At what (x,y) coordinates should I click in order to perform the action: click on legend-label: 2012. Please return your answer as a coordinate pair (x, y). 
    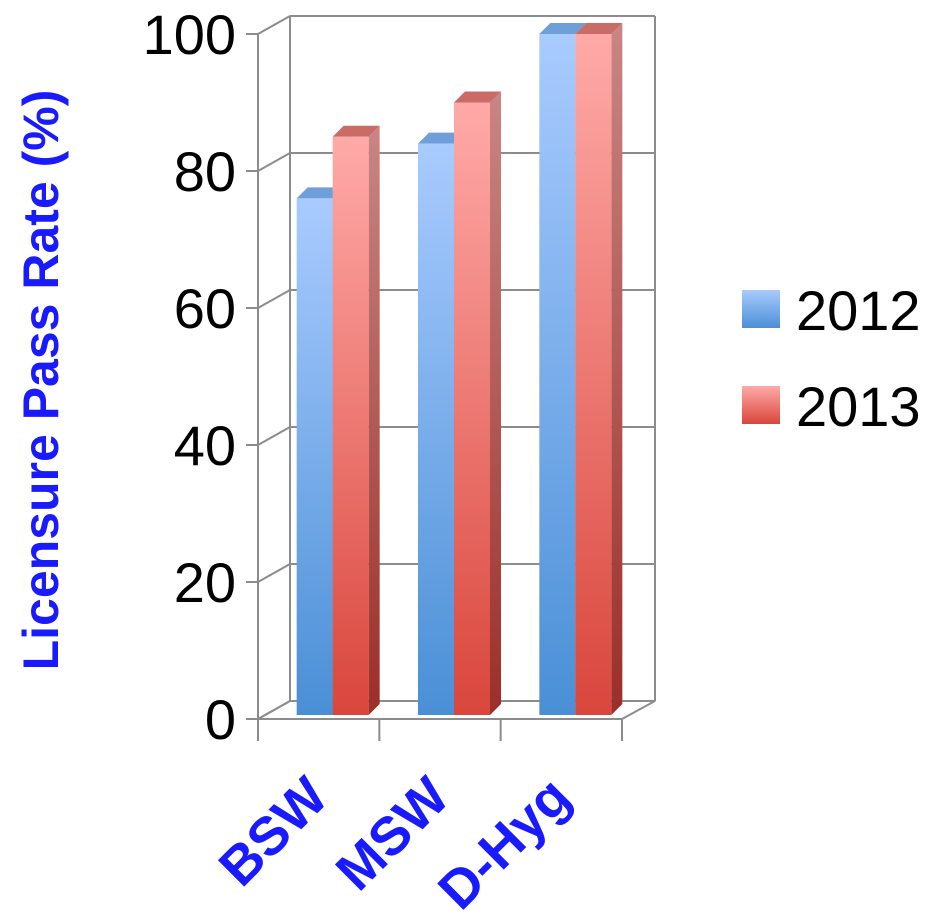
    Looking at the image, I should click on (858, 310).